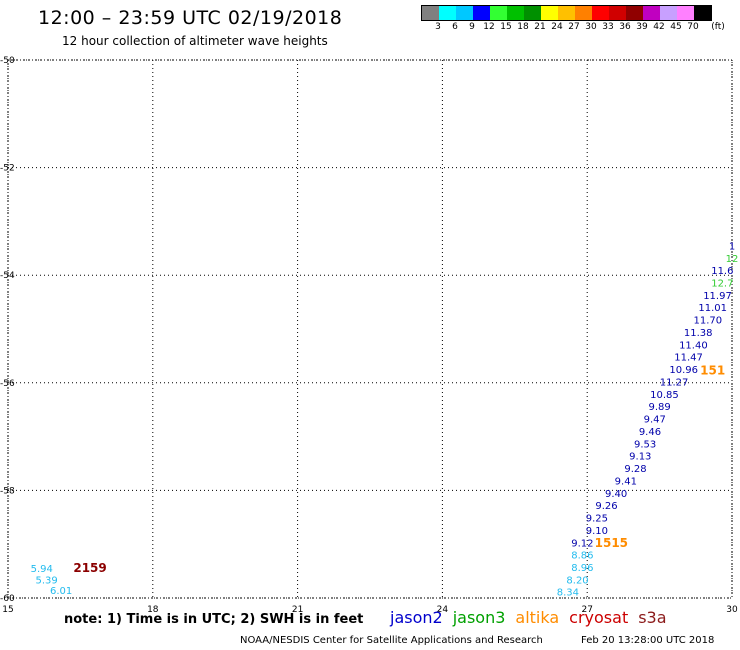 The width and height of the screenshot is (740, 650). Describe the element at coordinates (7, 599) in the screenshot. I see `lat-tick-label: -60` at that location.